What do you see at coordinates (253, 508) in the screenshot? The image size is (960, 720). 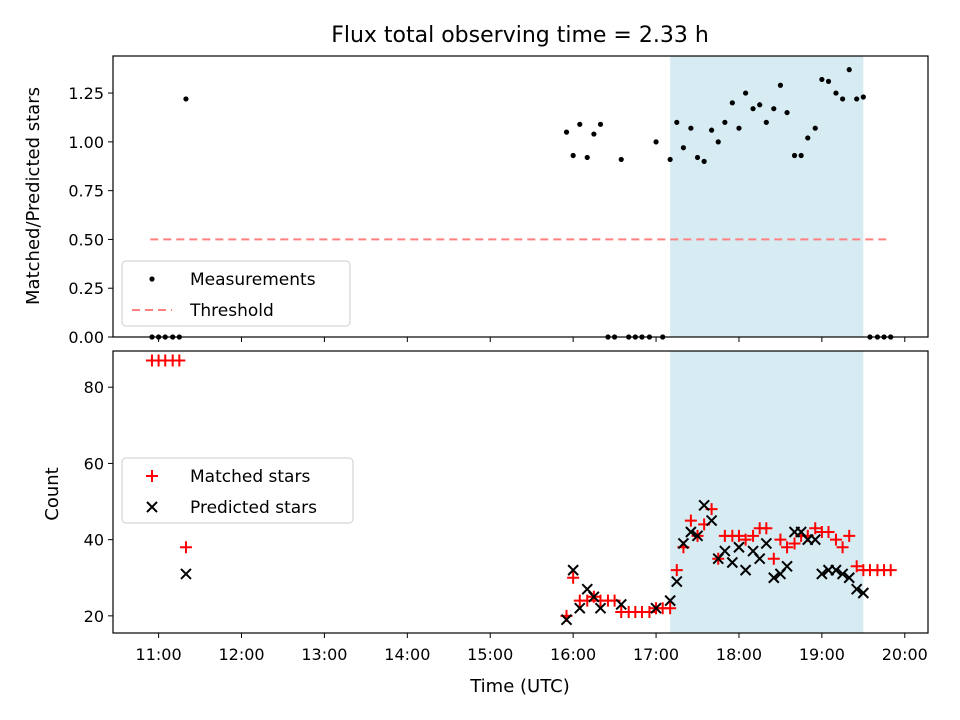 I see `legend-label: Predicted stars` at bounding box center [253, 508].